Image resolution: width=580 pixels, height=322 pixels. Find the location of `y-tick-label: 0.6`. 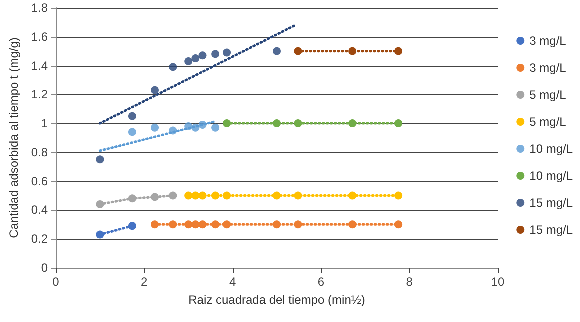

y-tick-label: 0.6 is located at coordinates (39, 181).